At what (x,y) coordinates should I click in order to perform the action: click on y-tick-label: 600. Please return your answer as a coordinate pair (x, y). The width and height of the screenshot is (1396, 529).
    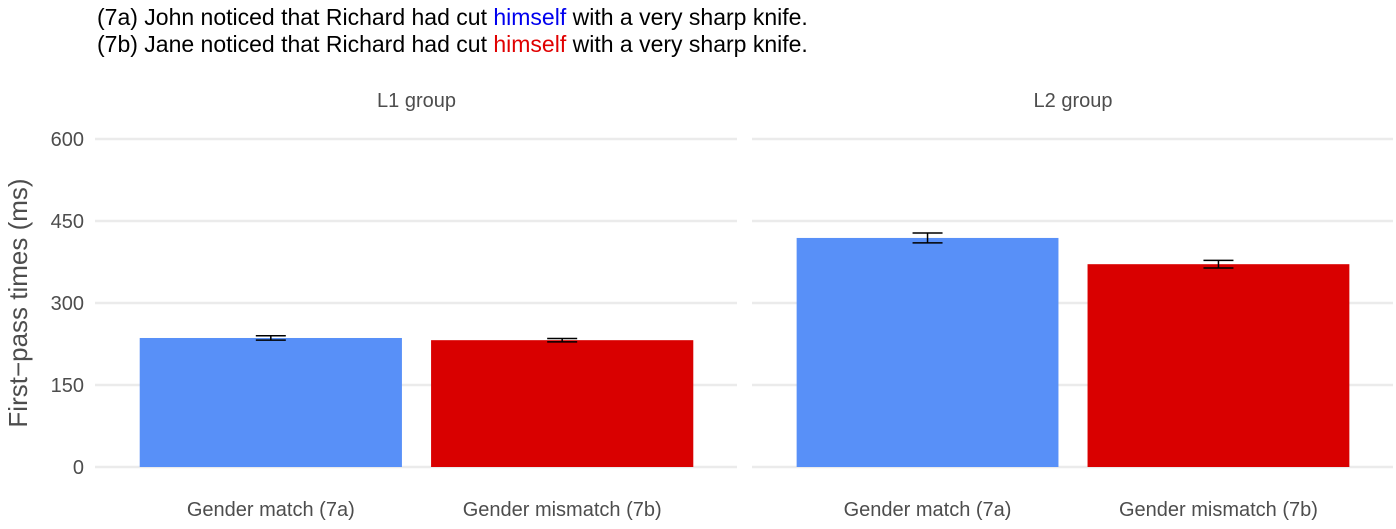
    Looking at the image, I should click on (67, 140).